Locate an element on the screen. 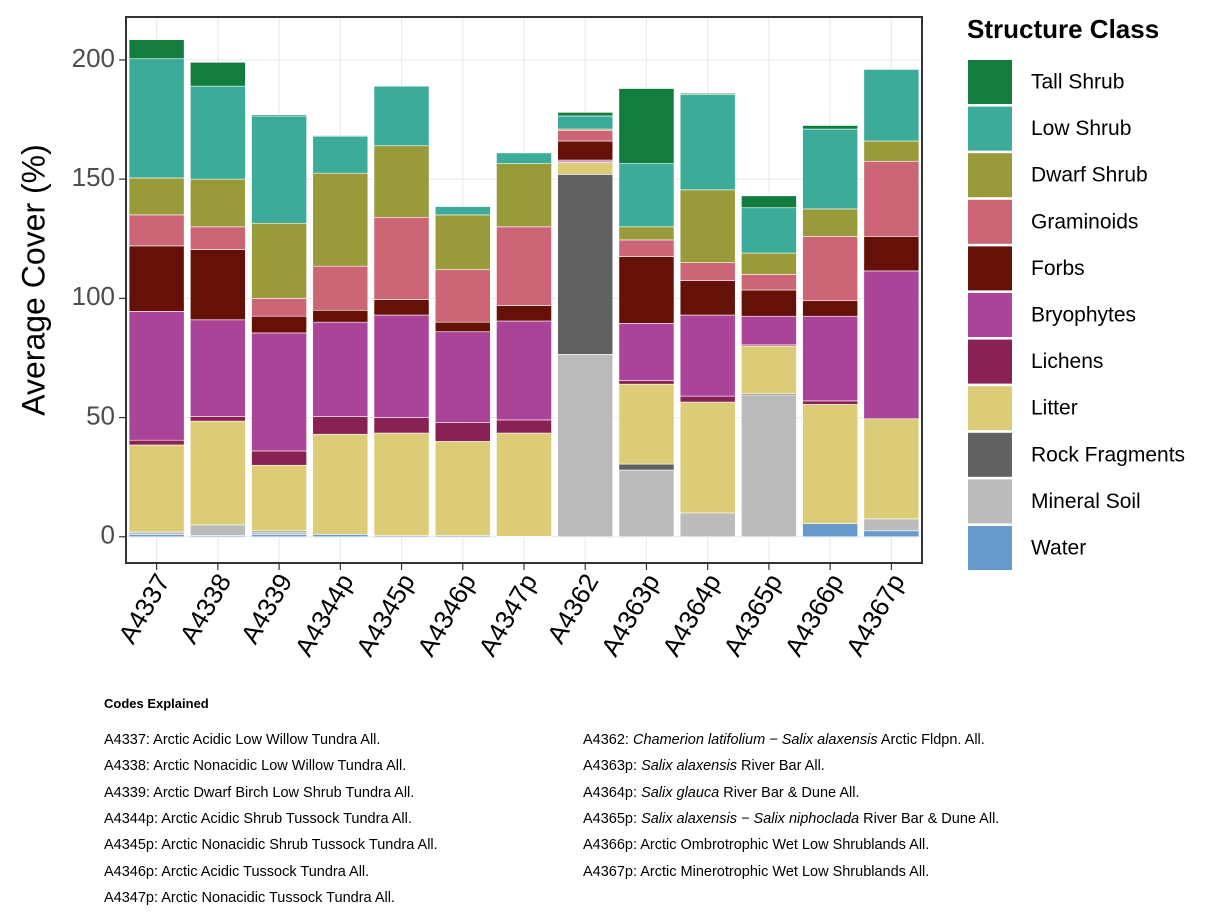 This screenshot has height=919, width=1230. legend-label: Tall Shrub is located at coordinates (1077, 82).